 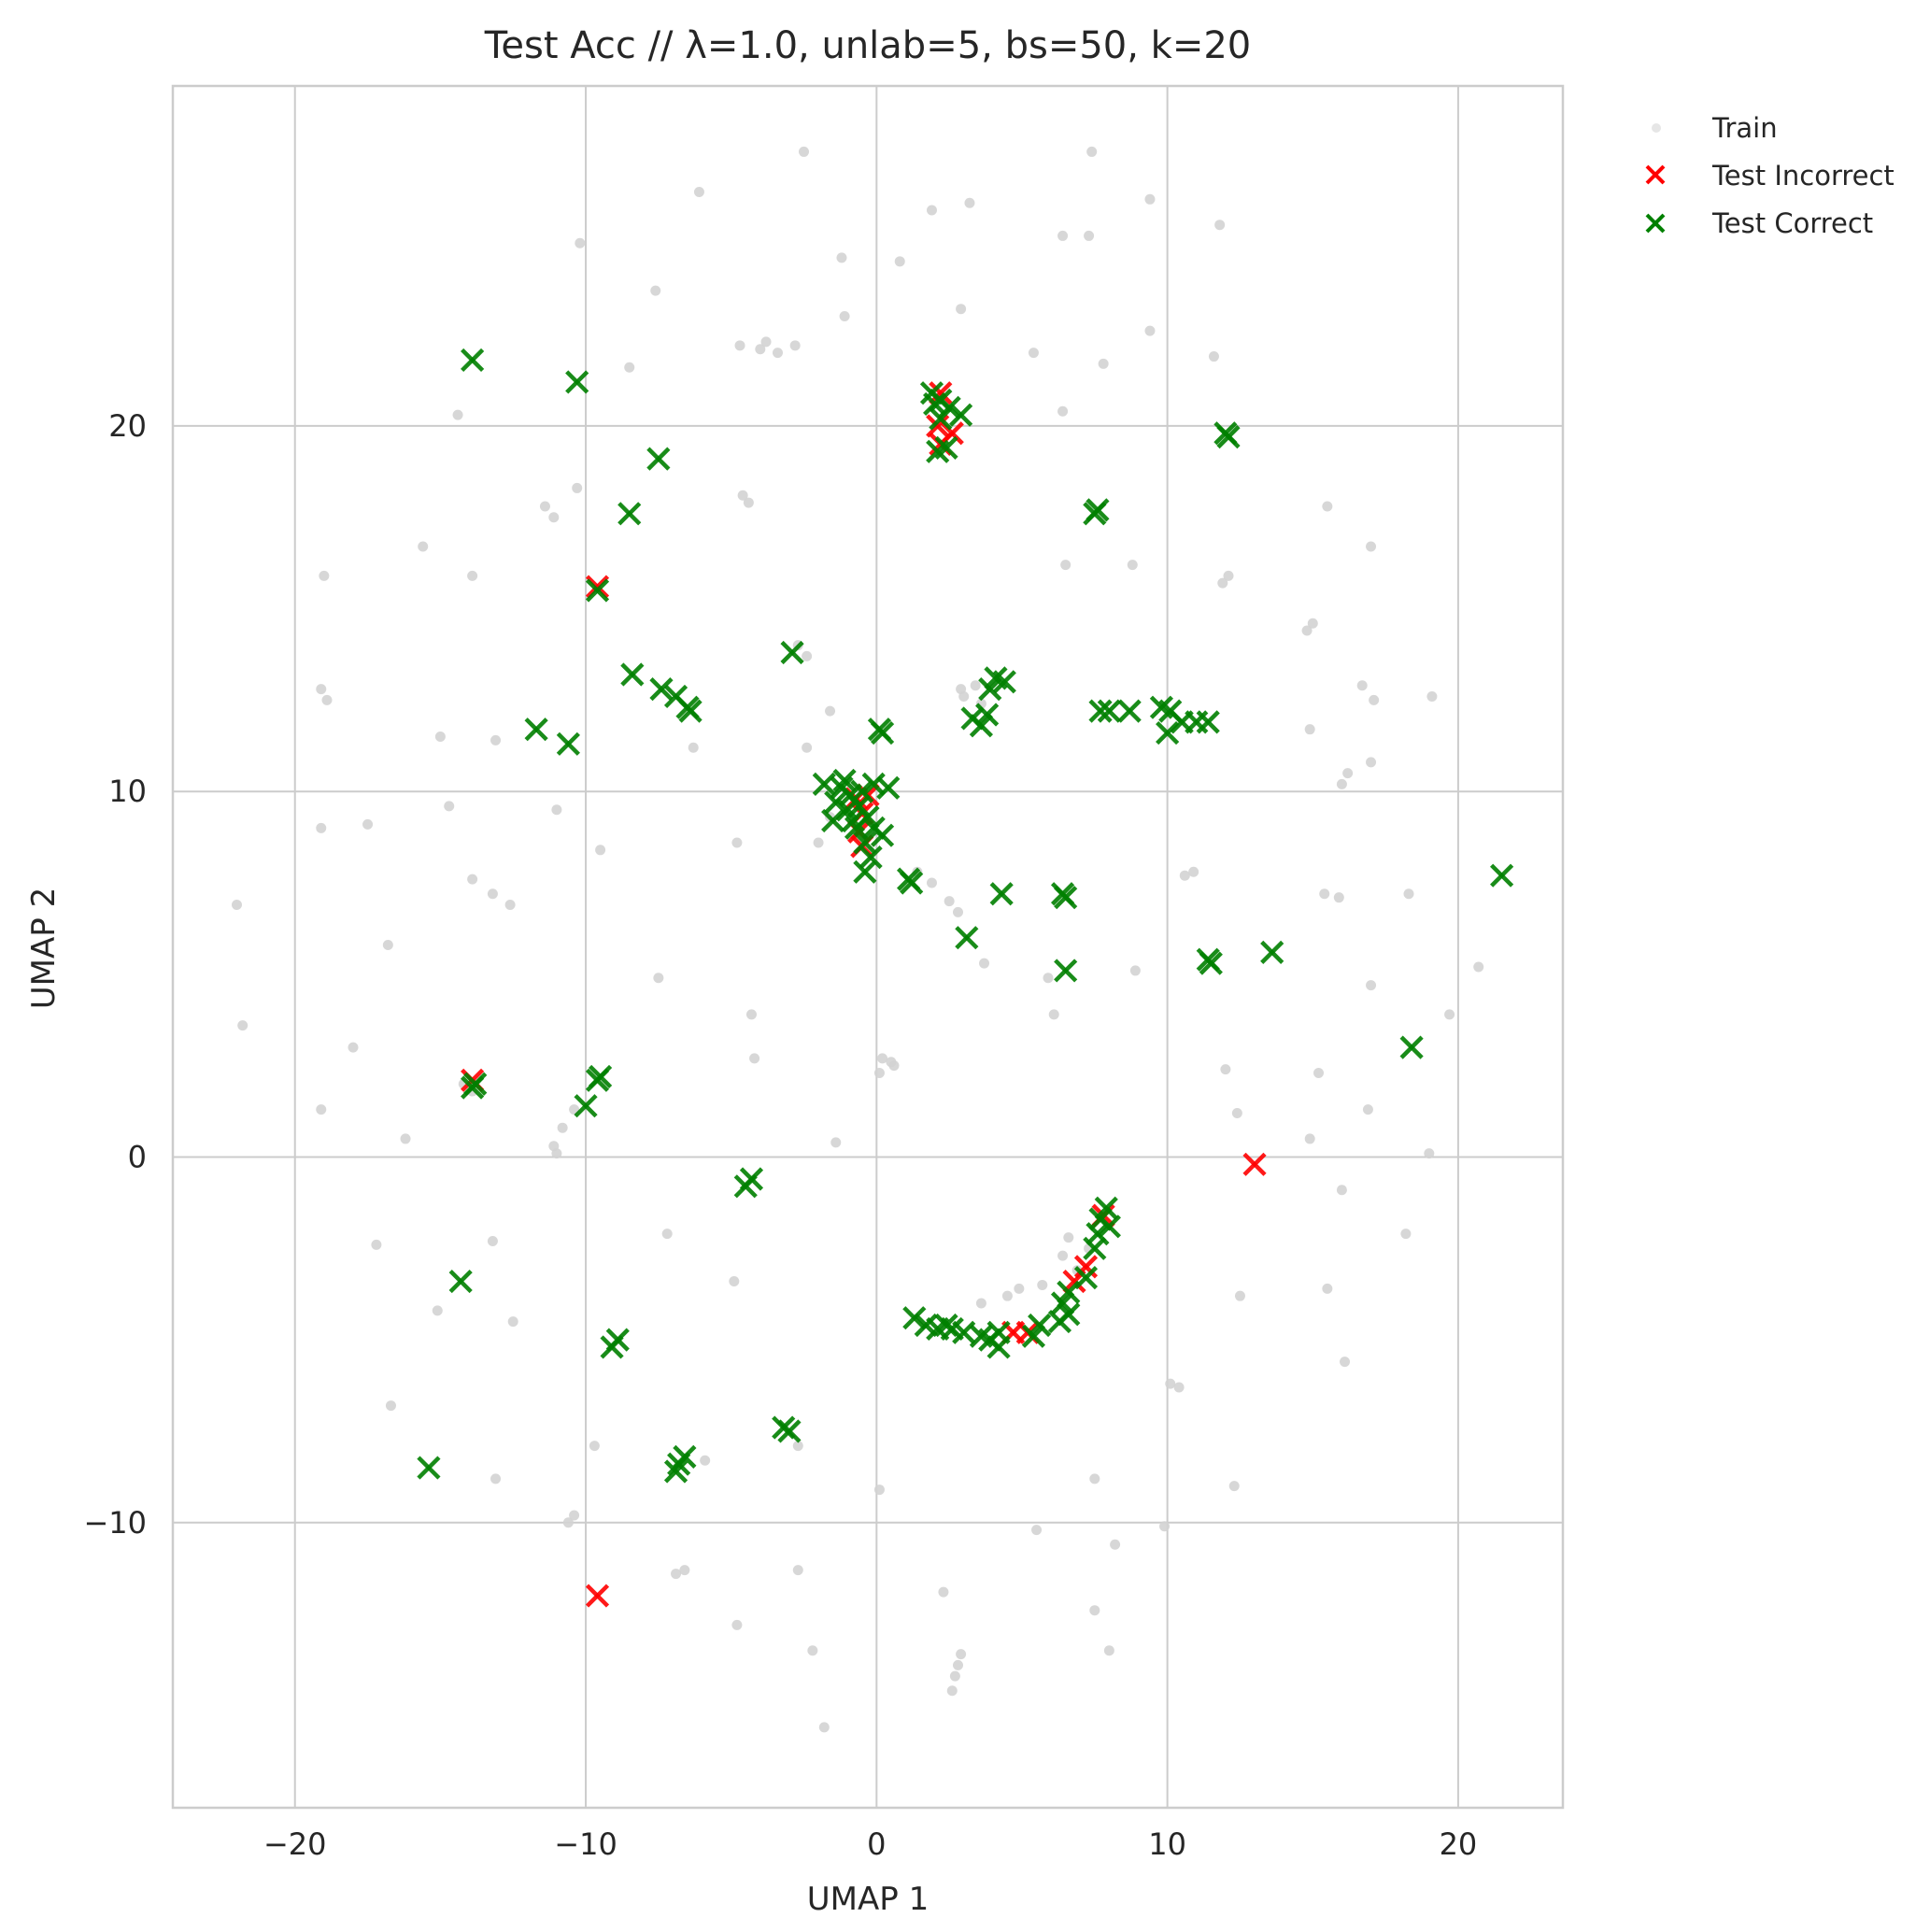 I want to click on x-axis-label: UMAP 1, so click(x=868, y=1899).